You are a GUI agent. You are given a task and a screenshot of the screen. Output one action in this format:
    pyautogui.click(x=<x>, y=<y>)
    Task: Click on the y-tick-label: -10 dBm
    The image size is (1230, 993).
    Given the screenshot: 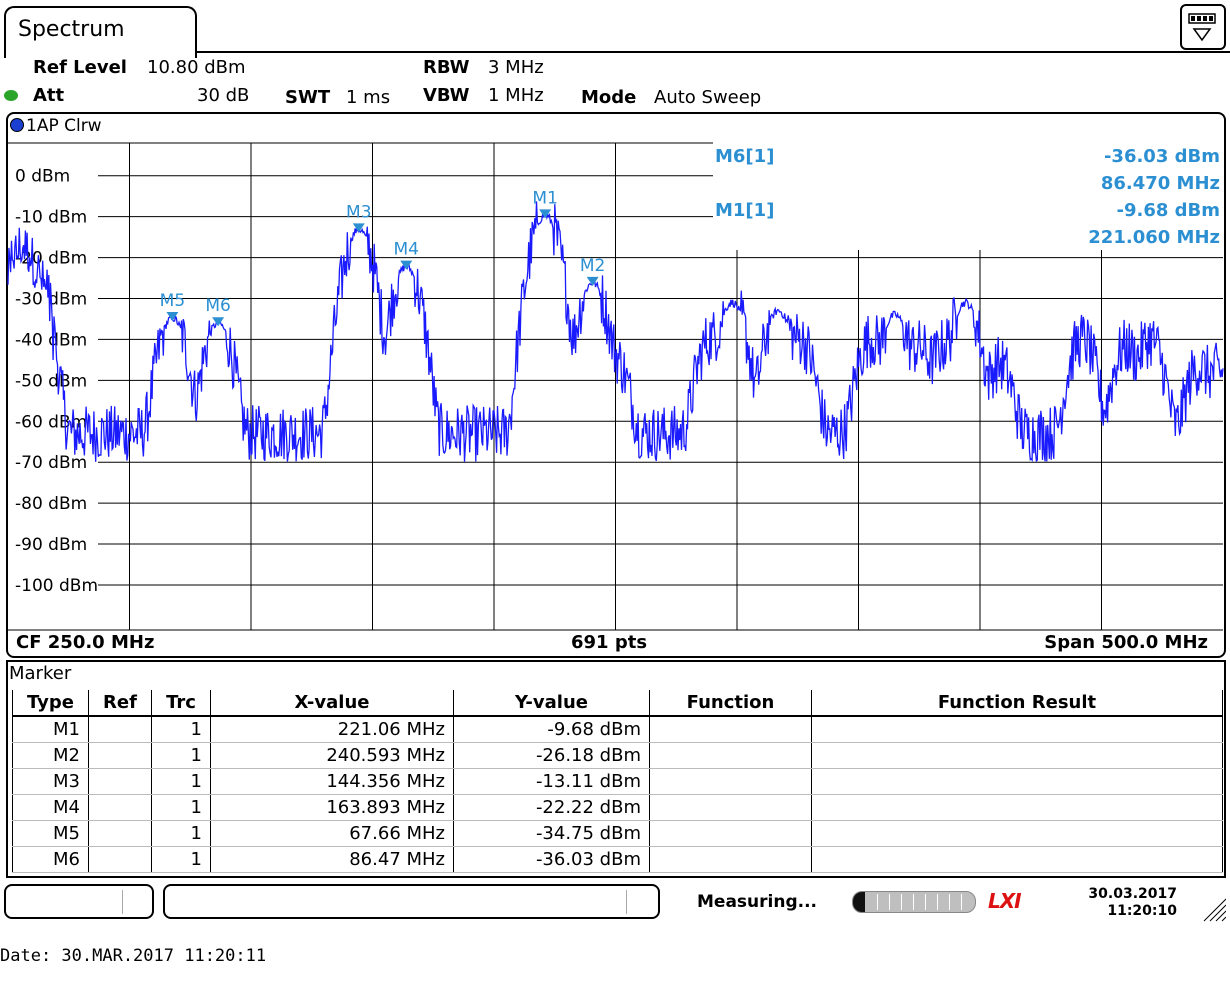 What is the action you would take?
    pyautogui.click(x=51, y=218)
    